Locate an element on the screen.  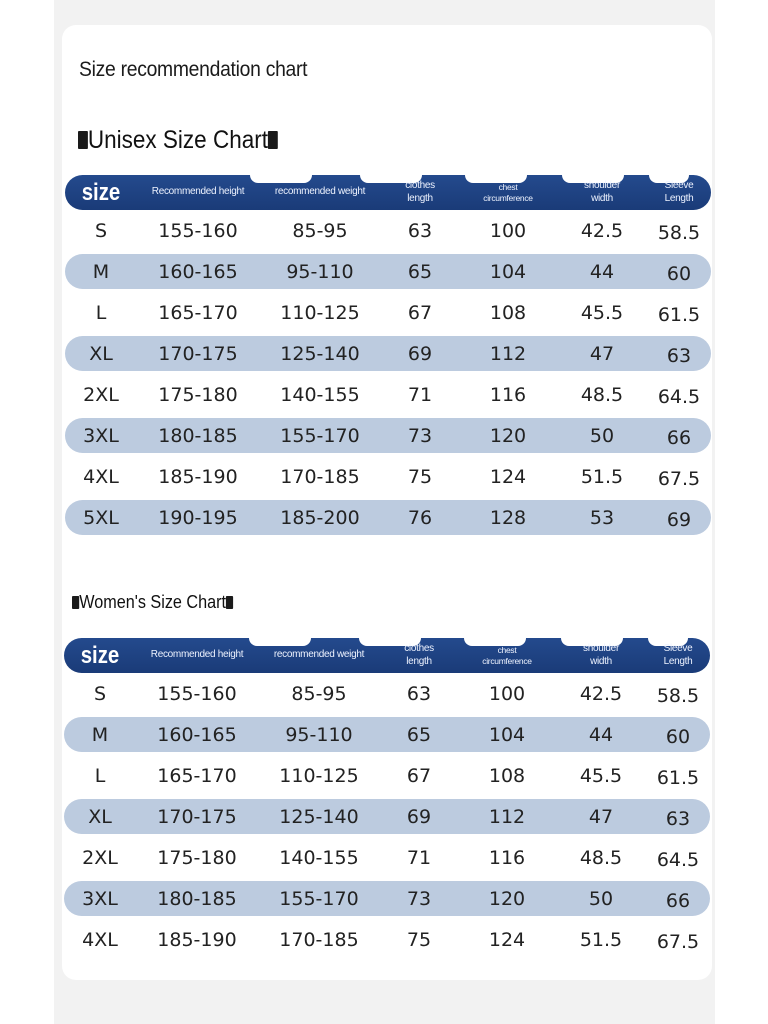
cell-clothes-length: 69 is located at coordinates (420, 353).